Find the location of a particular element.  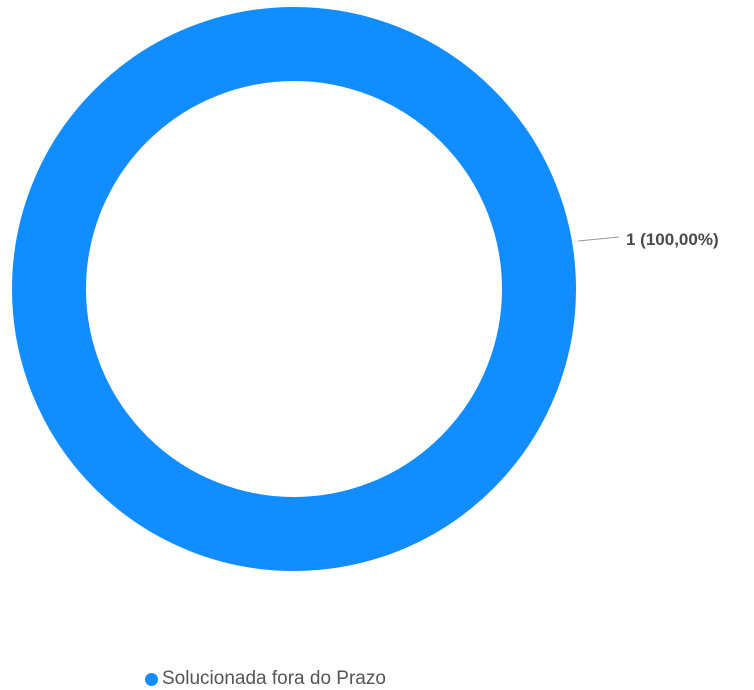

legend-swatch-solucionada-fora-do-prazo is located at coordinates (151, 679).